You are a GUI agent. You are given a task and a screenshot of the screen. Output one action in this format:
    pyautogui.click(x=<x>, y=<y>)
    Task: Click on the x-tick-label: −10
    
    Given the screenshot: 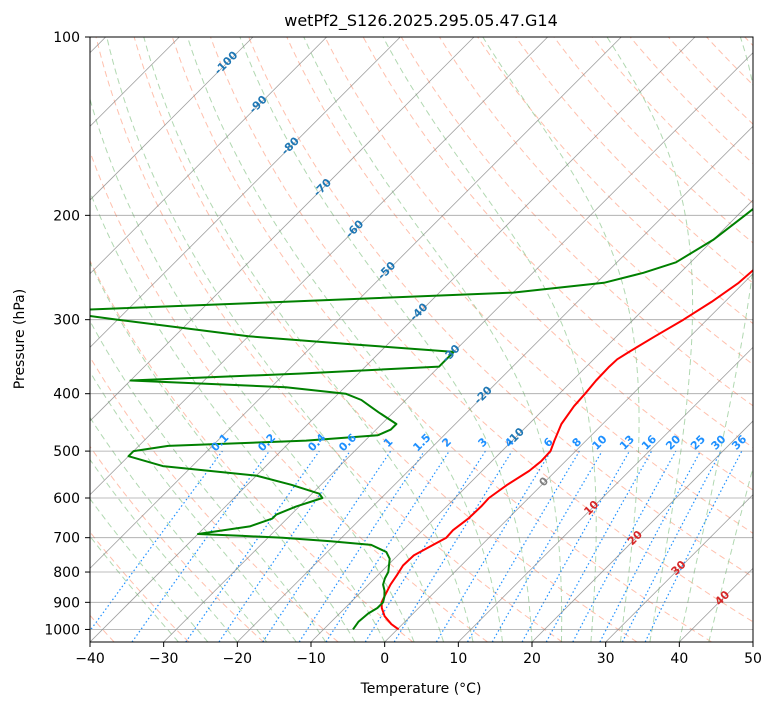 What is the action you would take?
    pyautogui.click(x=311, y=659)
    